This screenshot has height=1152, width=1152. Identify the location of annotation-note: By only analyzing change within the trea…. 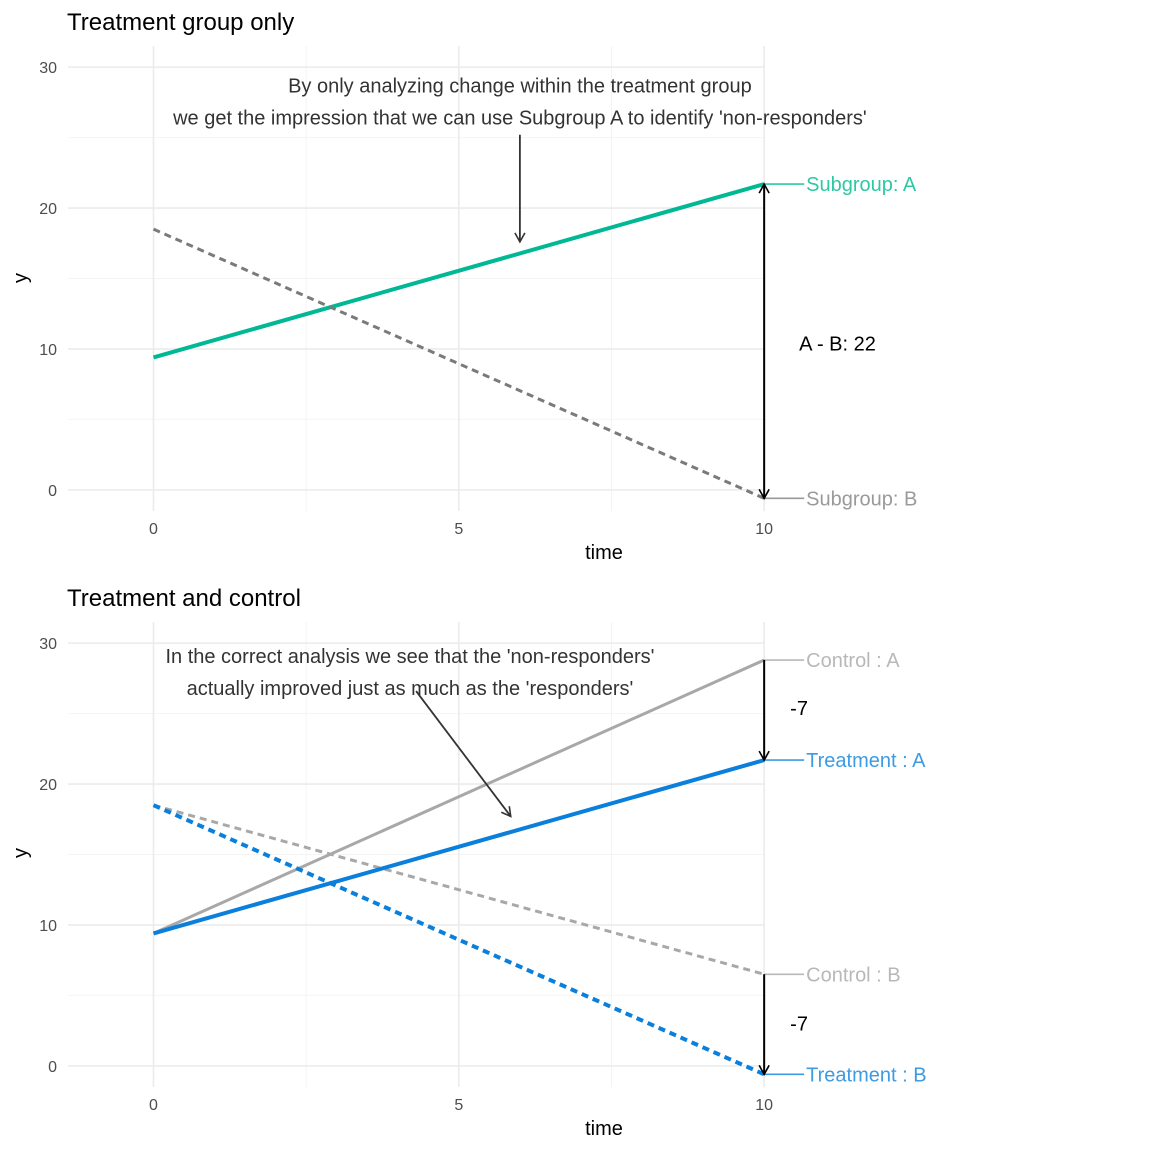
(519, 160).